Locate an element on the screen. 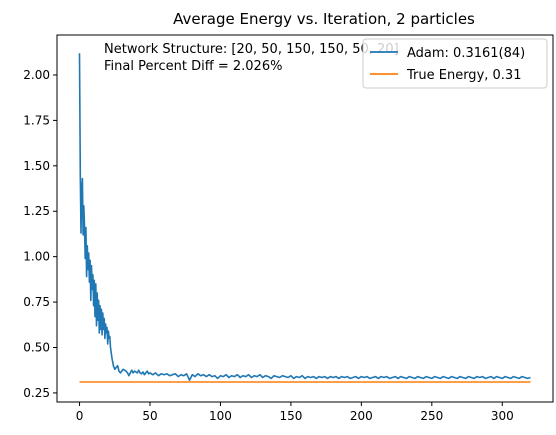 Image resolution: width=556 pixels, height=435 pixels. x-axis-ticks: 0 50 100 150 200 250 300 is located at coordinates (295, 412).